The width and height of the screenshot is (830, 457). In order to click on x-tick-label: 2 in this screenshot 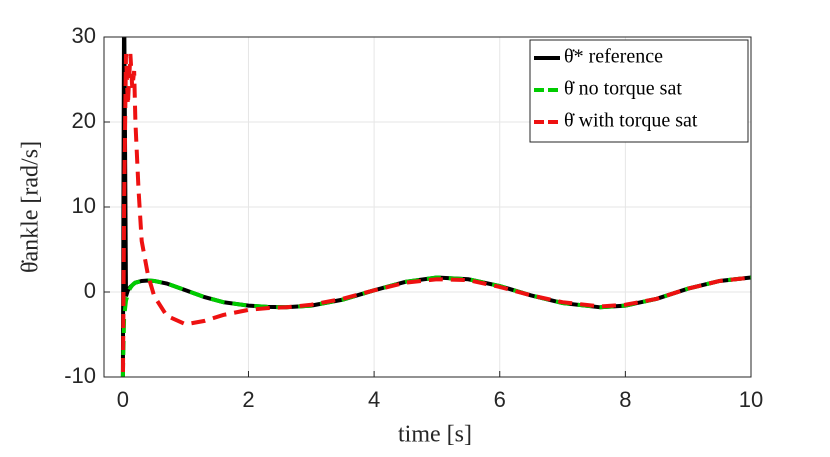, I will do `click(248, 399)`.